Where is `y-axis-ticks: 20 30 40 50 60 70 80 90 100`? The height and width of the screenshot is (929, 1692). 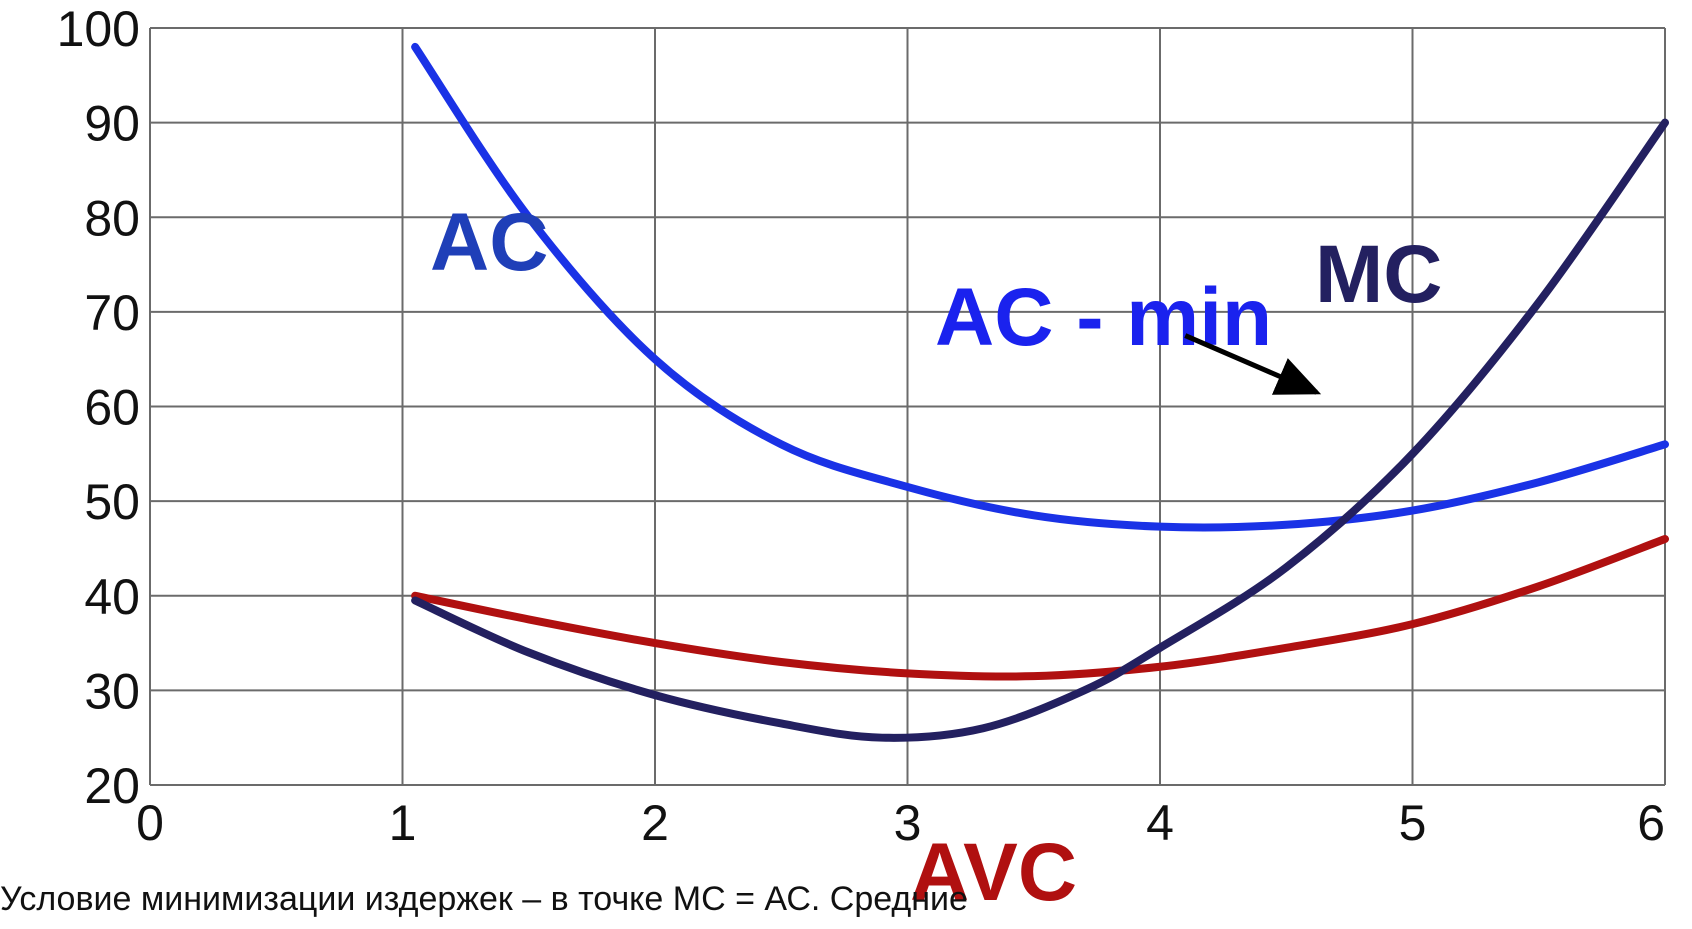 y-axis-ticks: 20 30 40 50 60 70 80 90 100 is located at coordinates (98, 407).